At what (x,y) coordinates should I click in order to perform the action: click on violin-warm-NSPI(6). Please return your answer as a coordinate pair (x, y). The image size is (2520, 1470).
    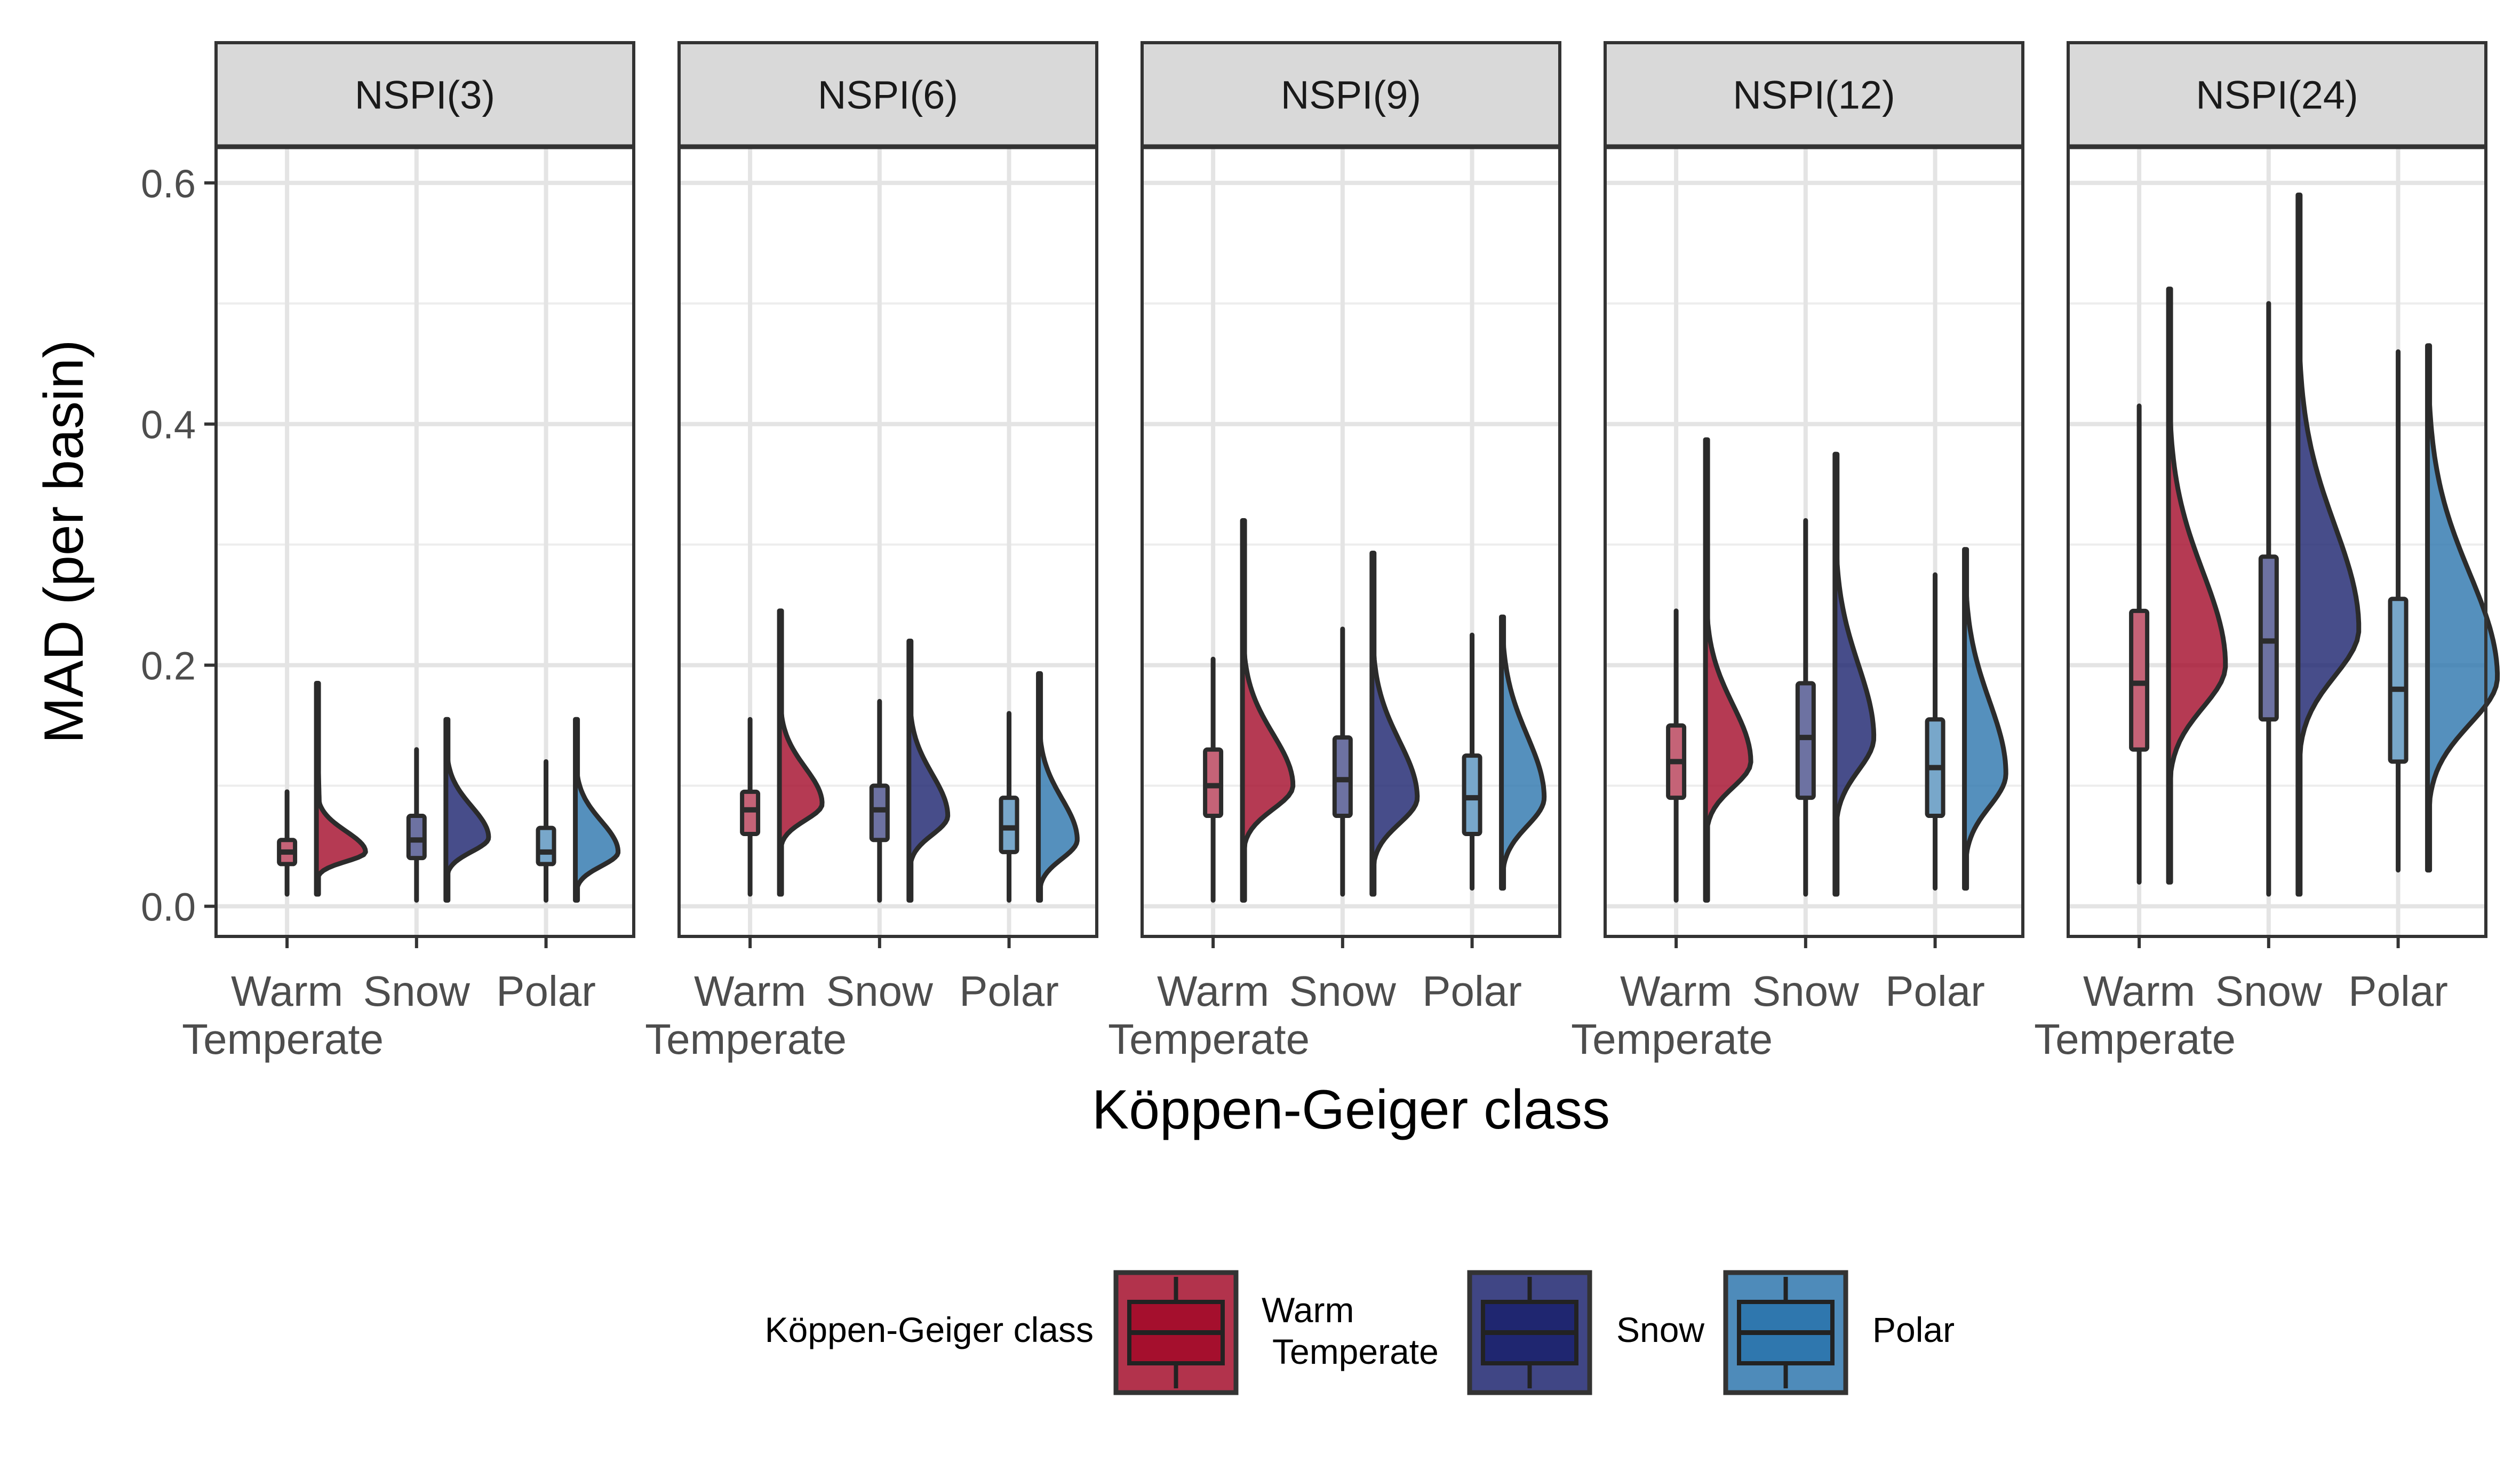
    Looking at the image, I should click on (801, 752).